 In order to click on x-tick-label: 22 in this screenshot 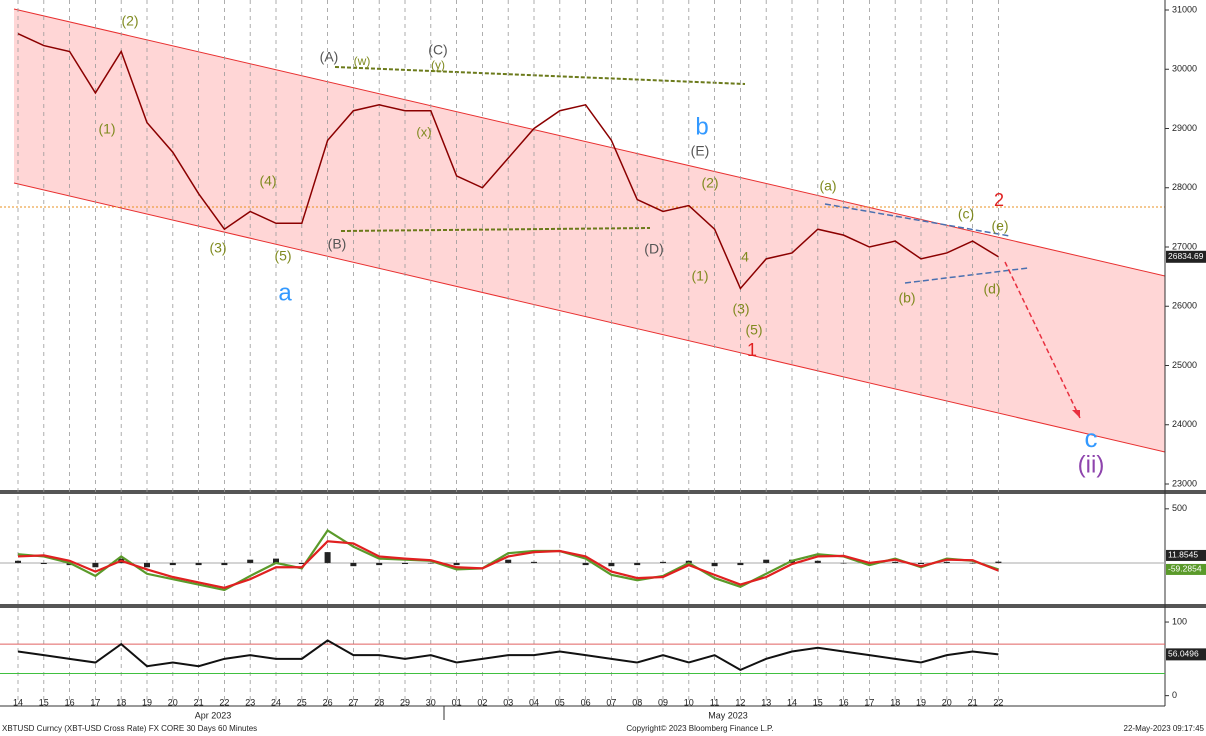, I will do `click(224, 702)`.